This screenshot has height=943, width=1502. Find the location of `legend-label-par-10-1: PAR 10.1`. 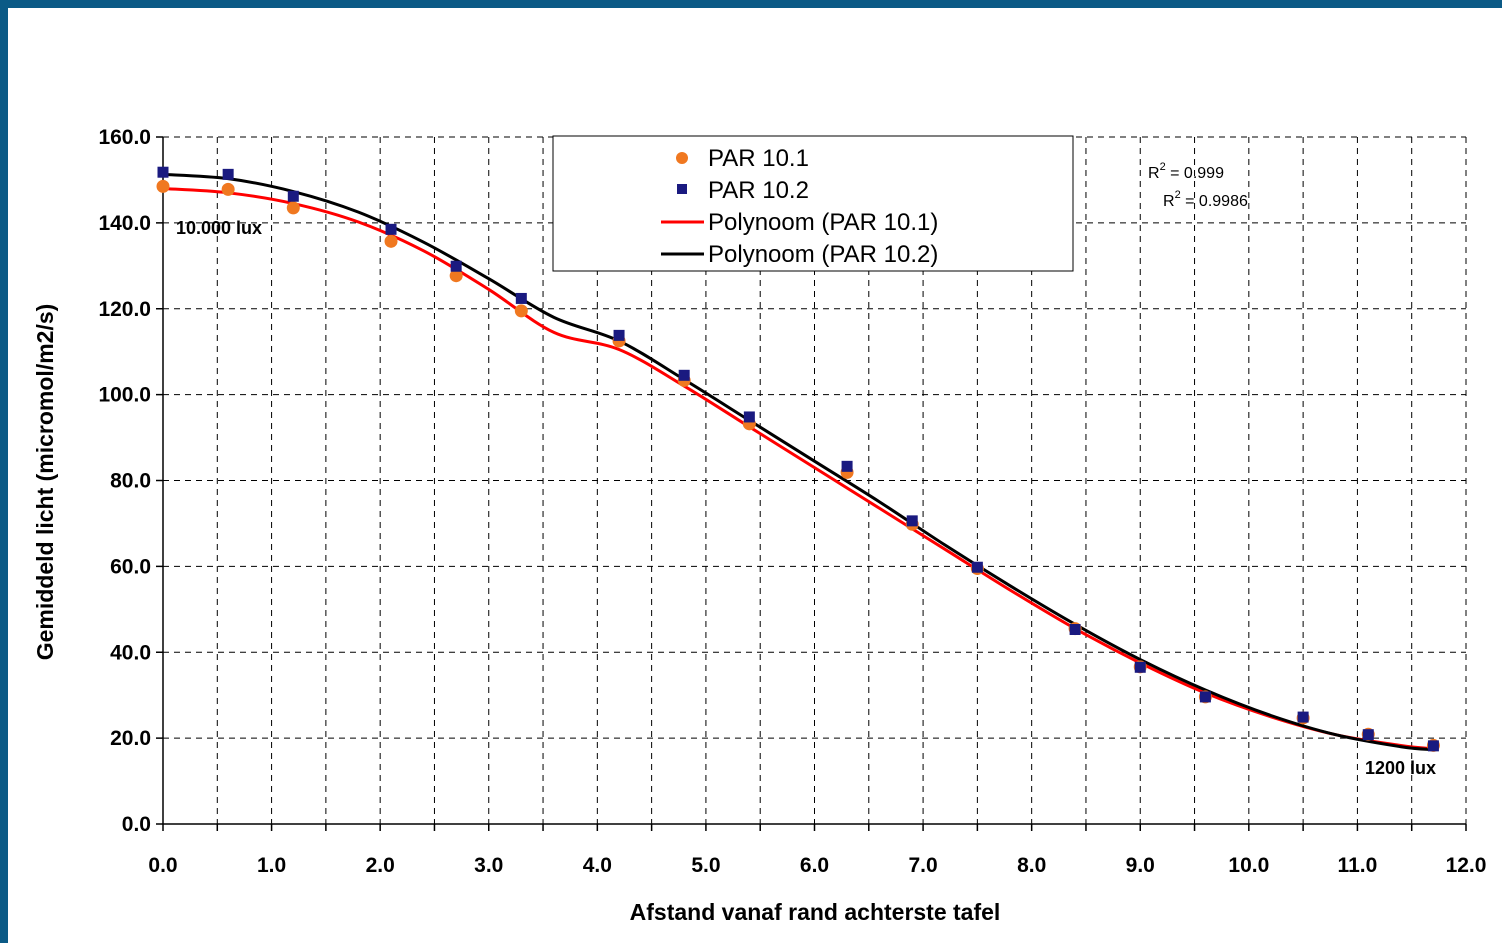

legend-label-par-10-1: PAR 10.1 is located at coordinates (758, 158).